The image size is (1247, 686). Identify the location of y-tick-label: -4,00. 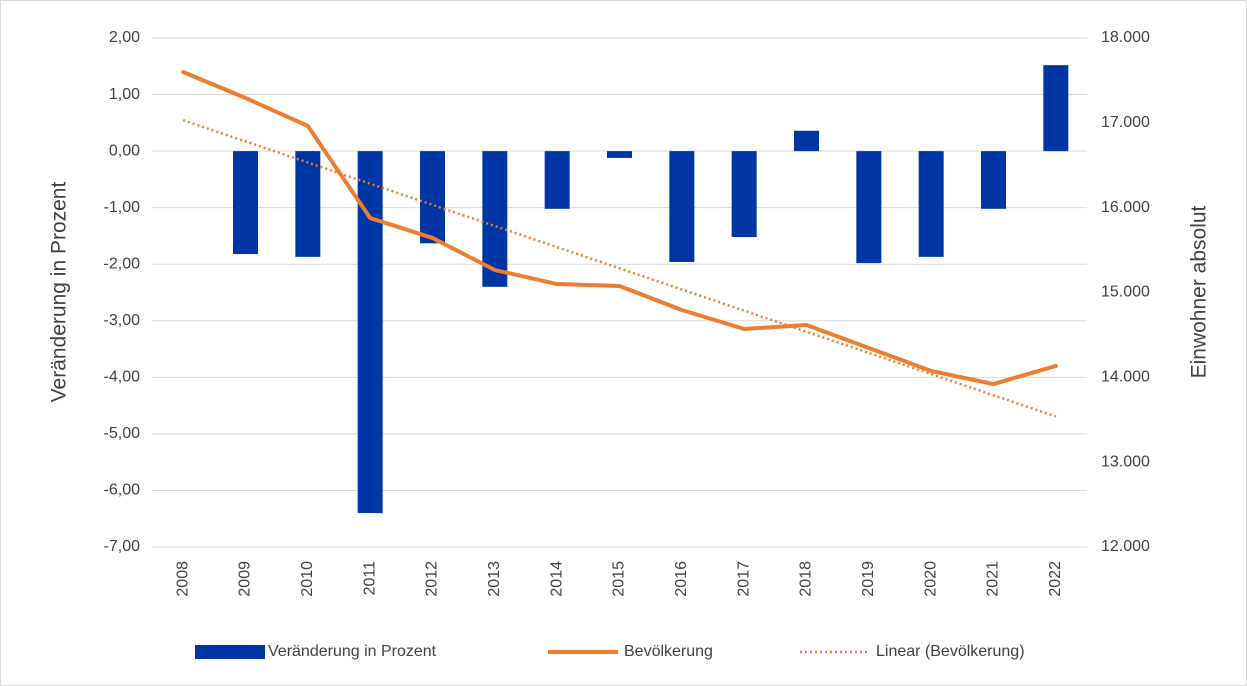
(122, 377).